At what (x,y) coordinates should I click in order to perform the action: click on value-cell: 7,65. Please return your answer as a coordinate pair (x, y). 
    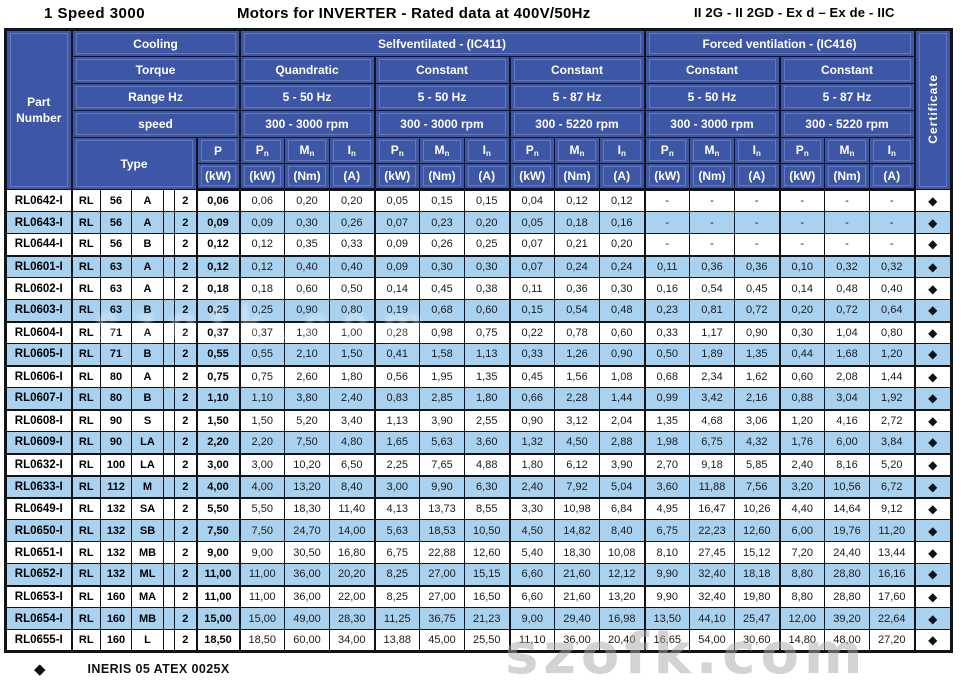
    Looking at the image, I should click on (442, 465).